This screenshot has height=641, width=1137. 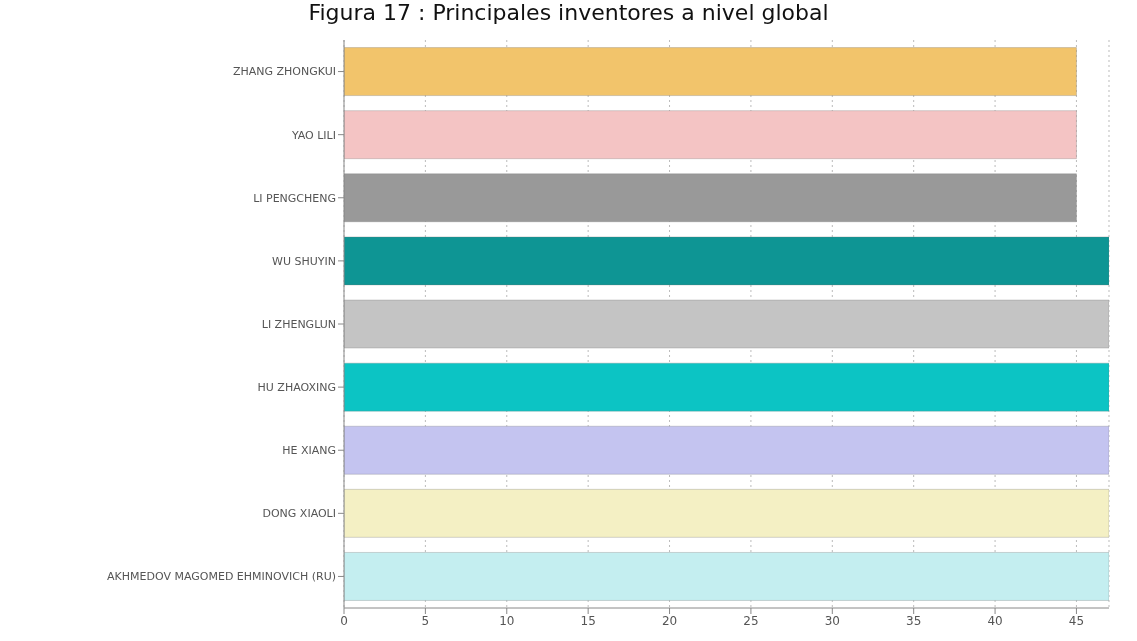 What do you see at coordinates (296, 388) in the screenshot?
I see `y-tick-label: HU ZHAOXING` at bounding box center [296, 388].